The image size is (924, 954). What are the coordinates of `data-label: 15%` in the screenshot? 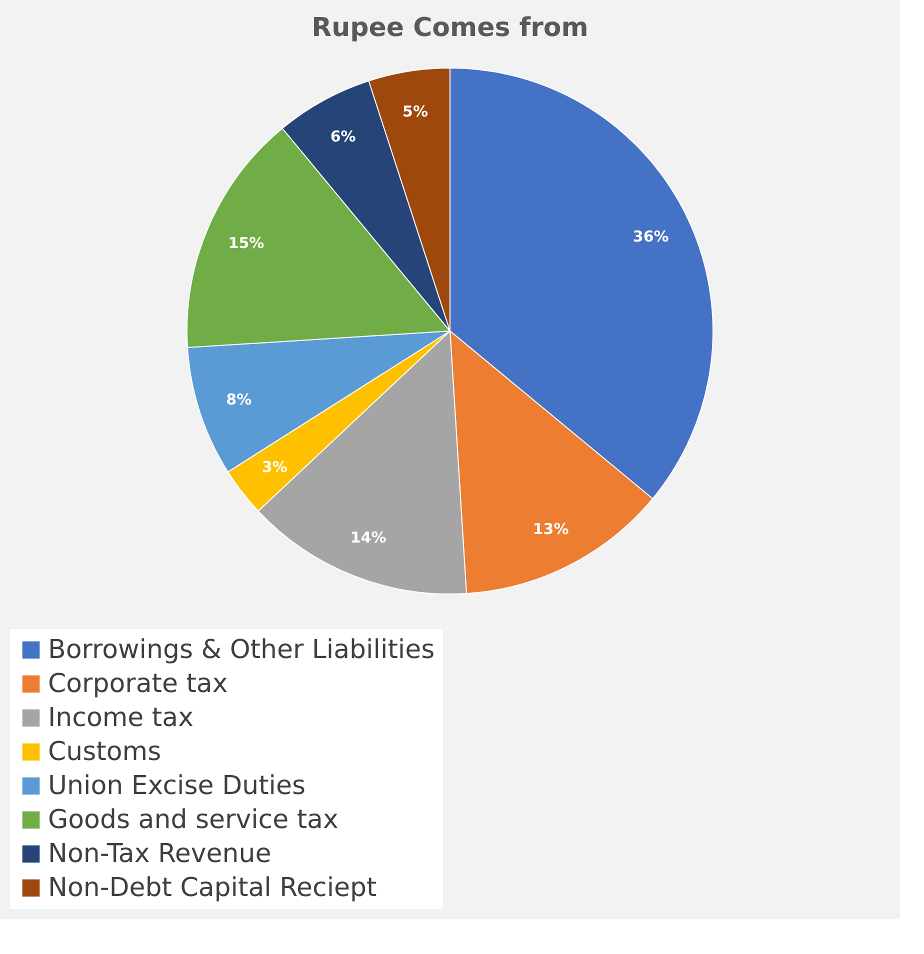 It's located at (246, 243).